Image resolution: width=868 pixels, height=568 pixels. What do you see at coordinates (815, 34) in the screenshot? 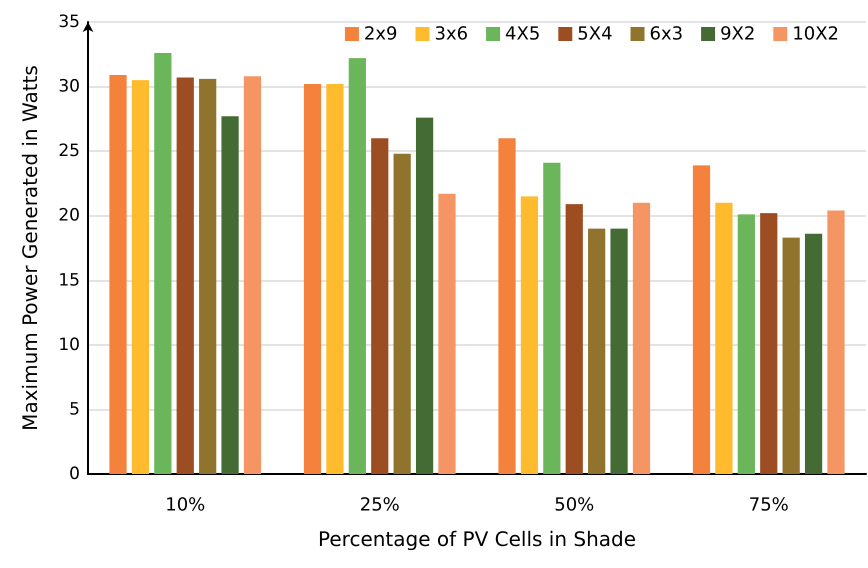
I see `legend-label: 10X2` at bounding box center [815, 34].